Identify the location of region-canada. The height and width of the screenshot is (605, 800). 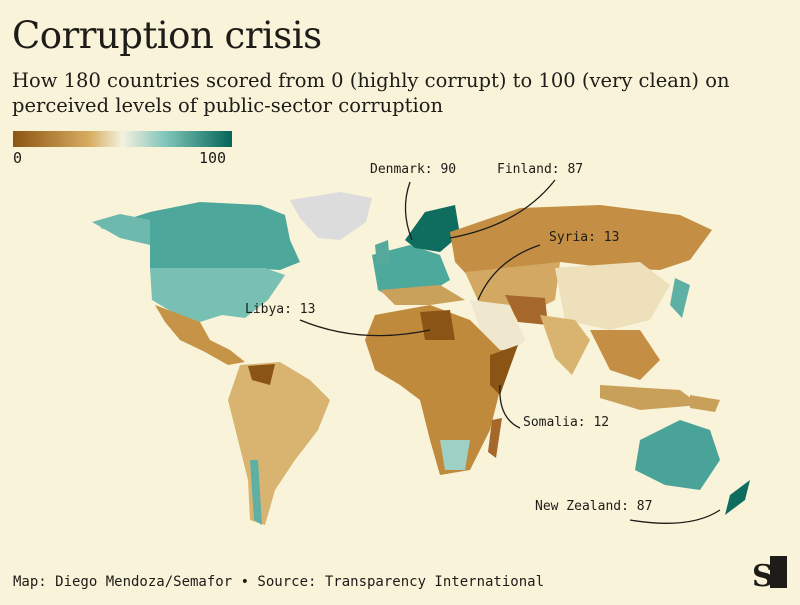
(200, 236).